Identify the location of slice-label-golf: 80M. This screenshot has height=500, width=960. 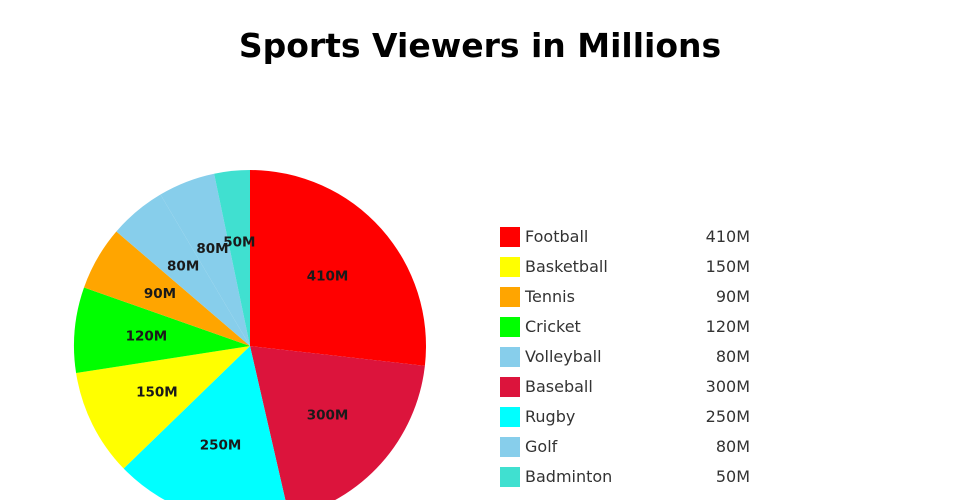
(212, 249).